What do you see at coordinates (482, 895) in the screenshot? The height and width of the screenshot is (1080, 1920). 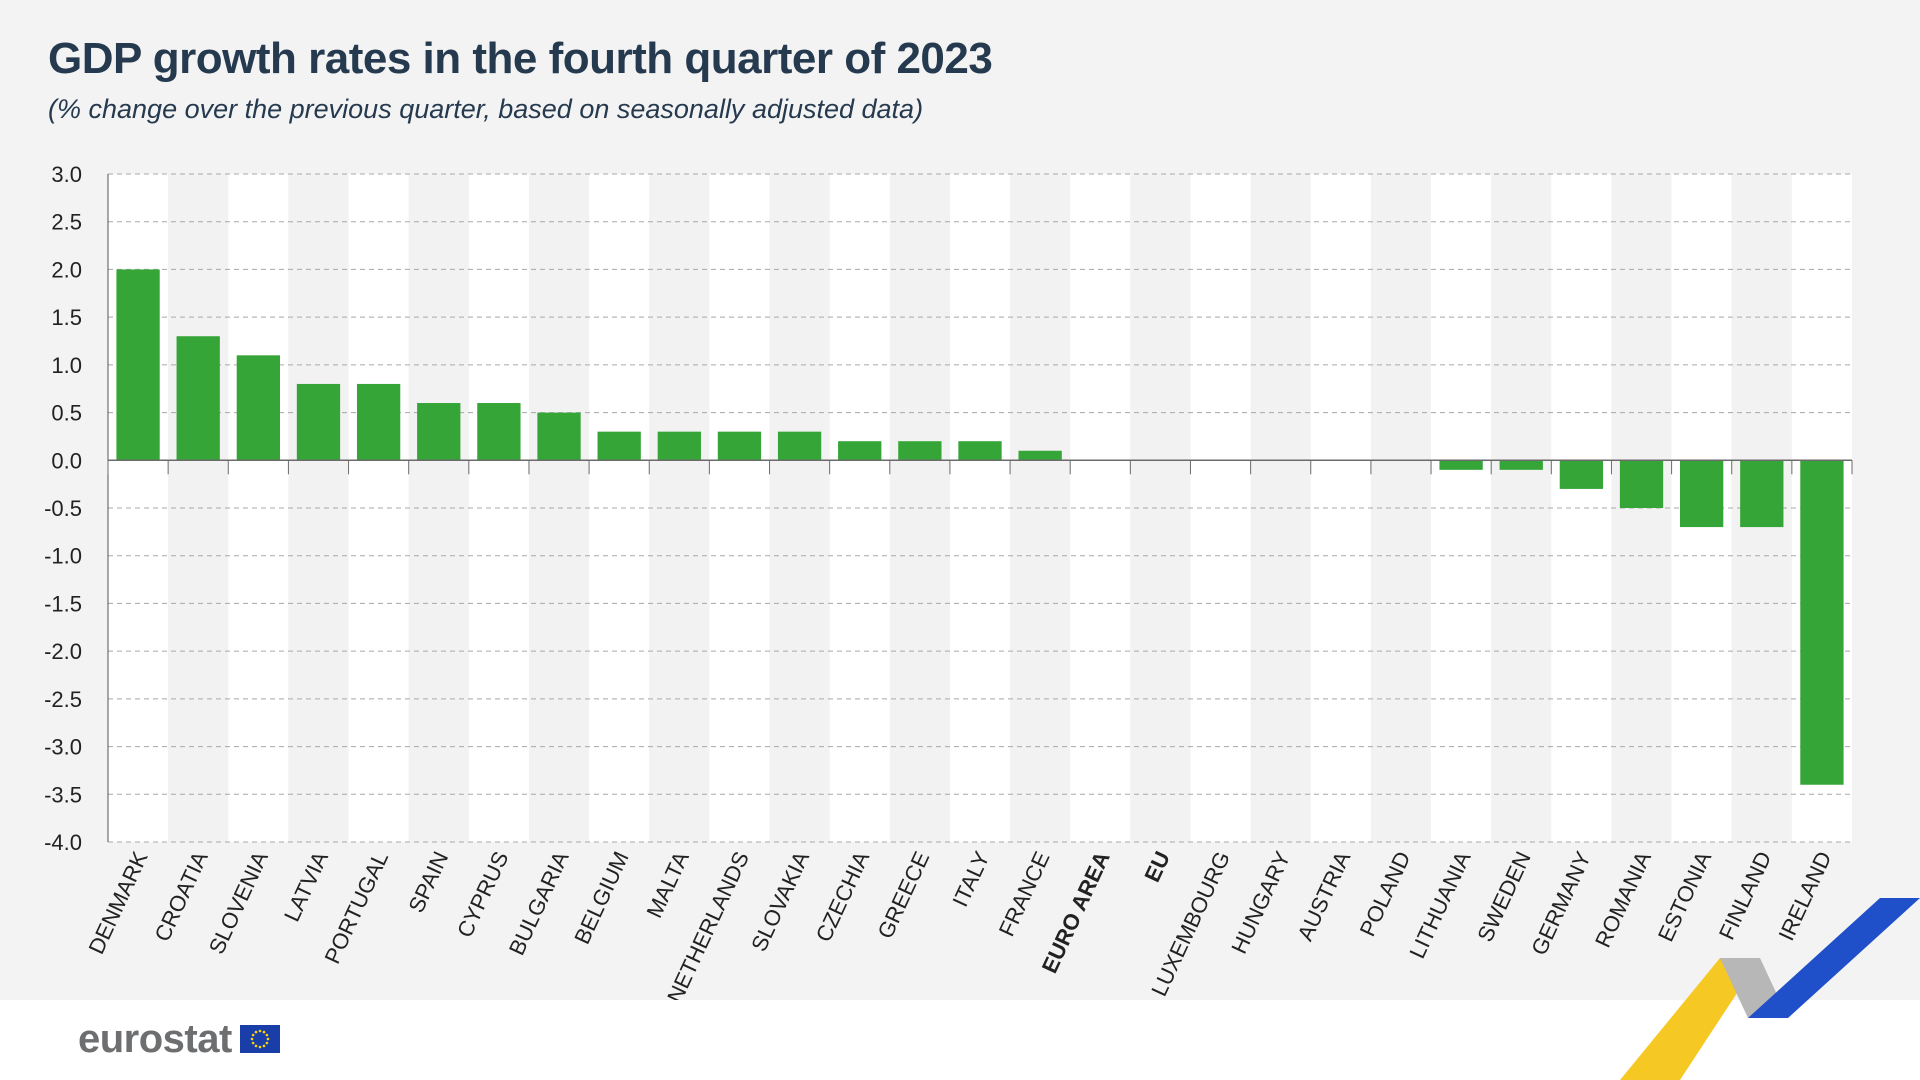 I see `x-tick-label: CYPRUS` at bounding box center [482, 895].